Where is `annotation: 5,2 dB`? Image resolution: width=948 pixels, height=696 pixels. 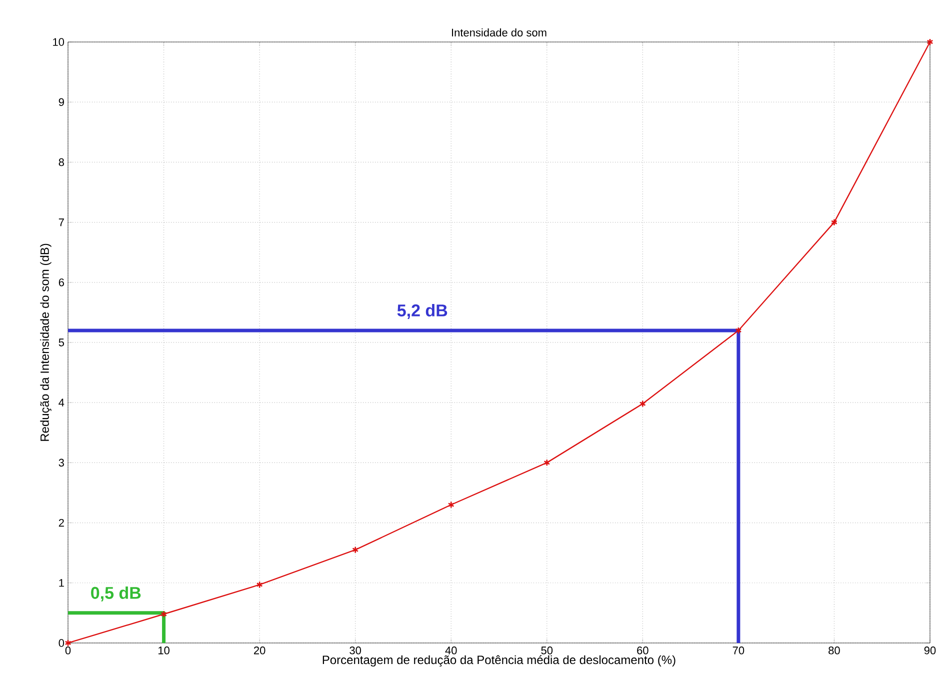
annotation: 5,2 dB is located at coordinates (422, 311).